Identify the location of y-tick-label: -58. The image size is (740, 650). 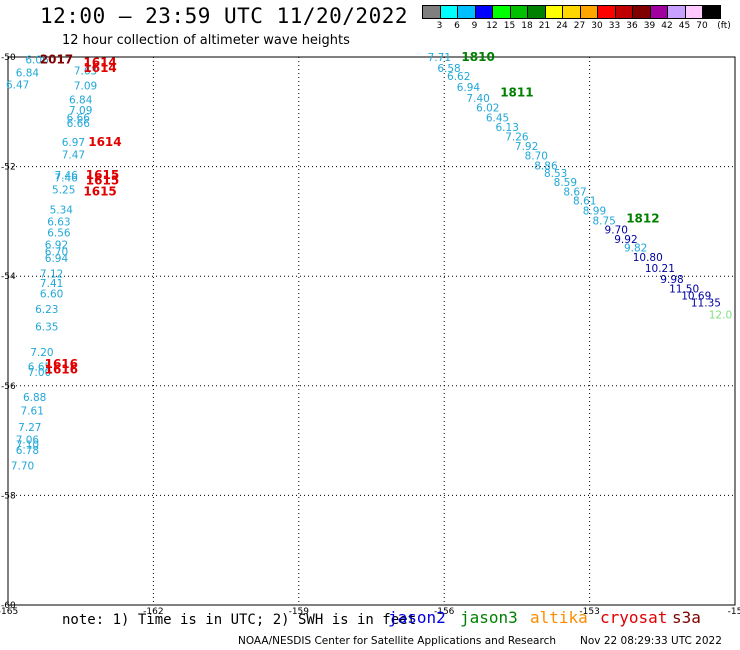
(8, 496).